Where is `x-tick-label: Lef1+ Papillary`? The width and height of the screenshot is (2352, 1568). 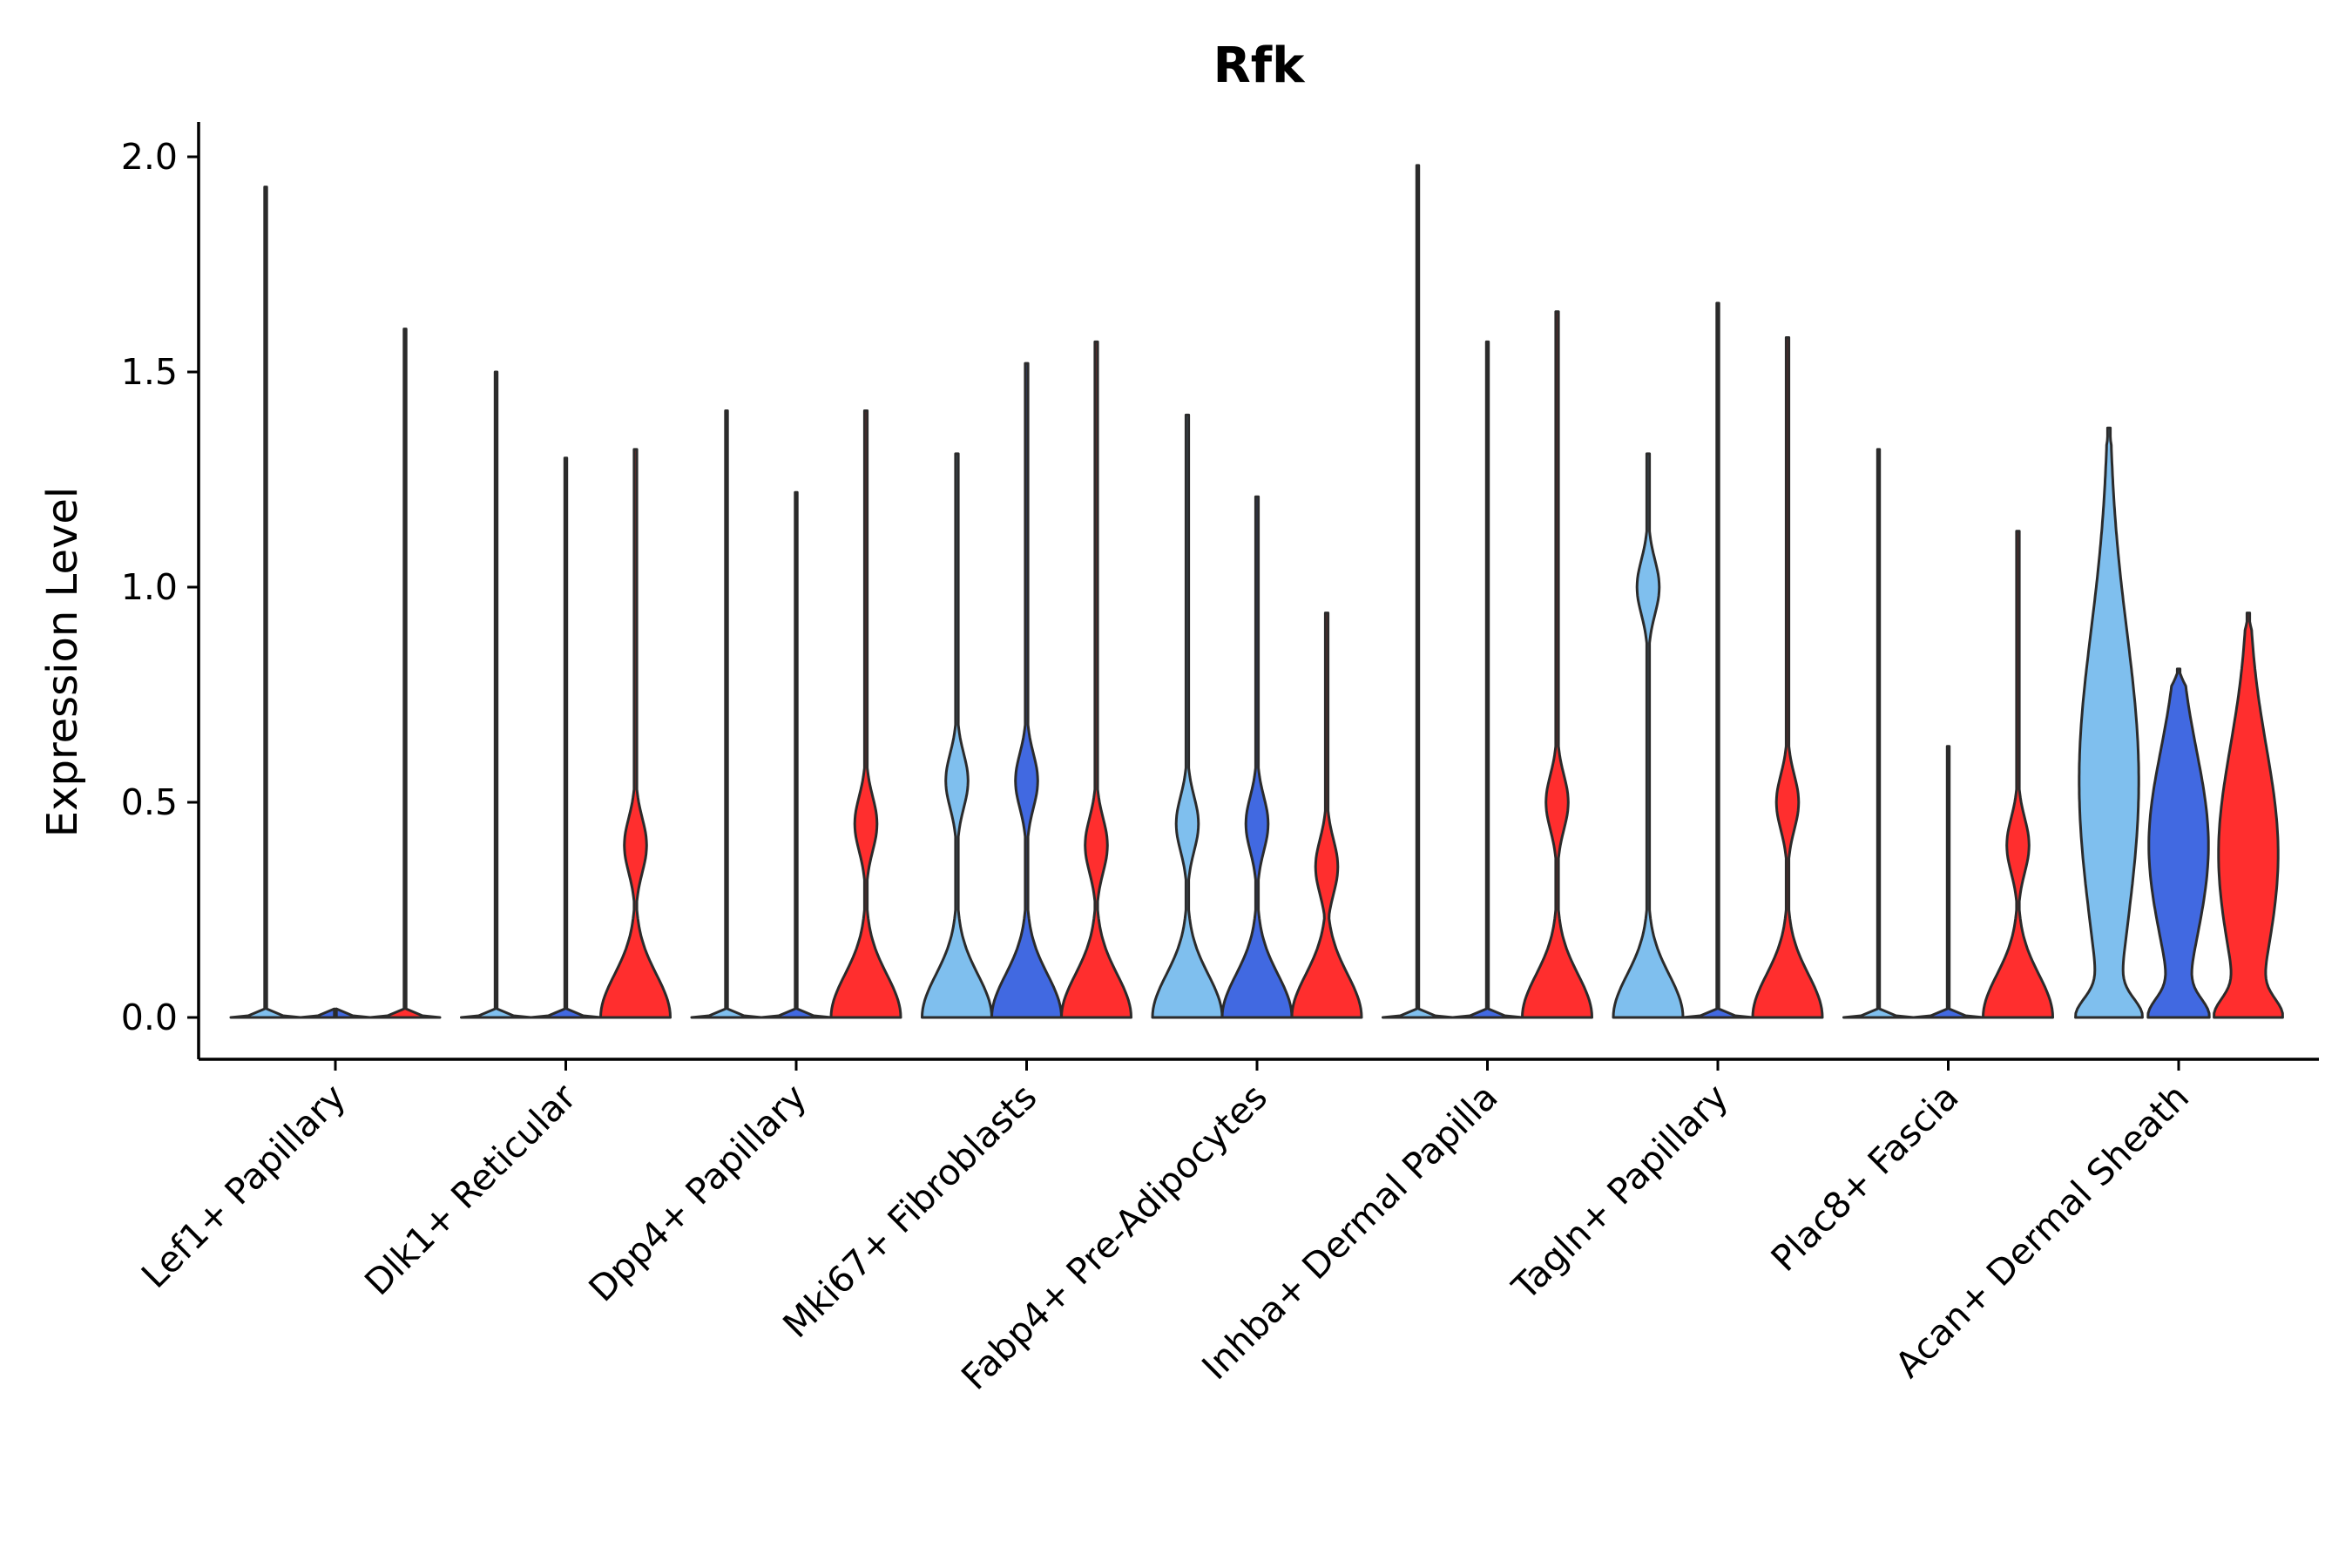
x-tick-label: Lef1+ Papillary is located at coordinates (243, 1186).